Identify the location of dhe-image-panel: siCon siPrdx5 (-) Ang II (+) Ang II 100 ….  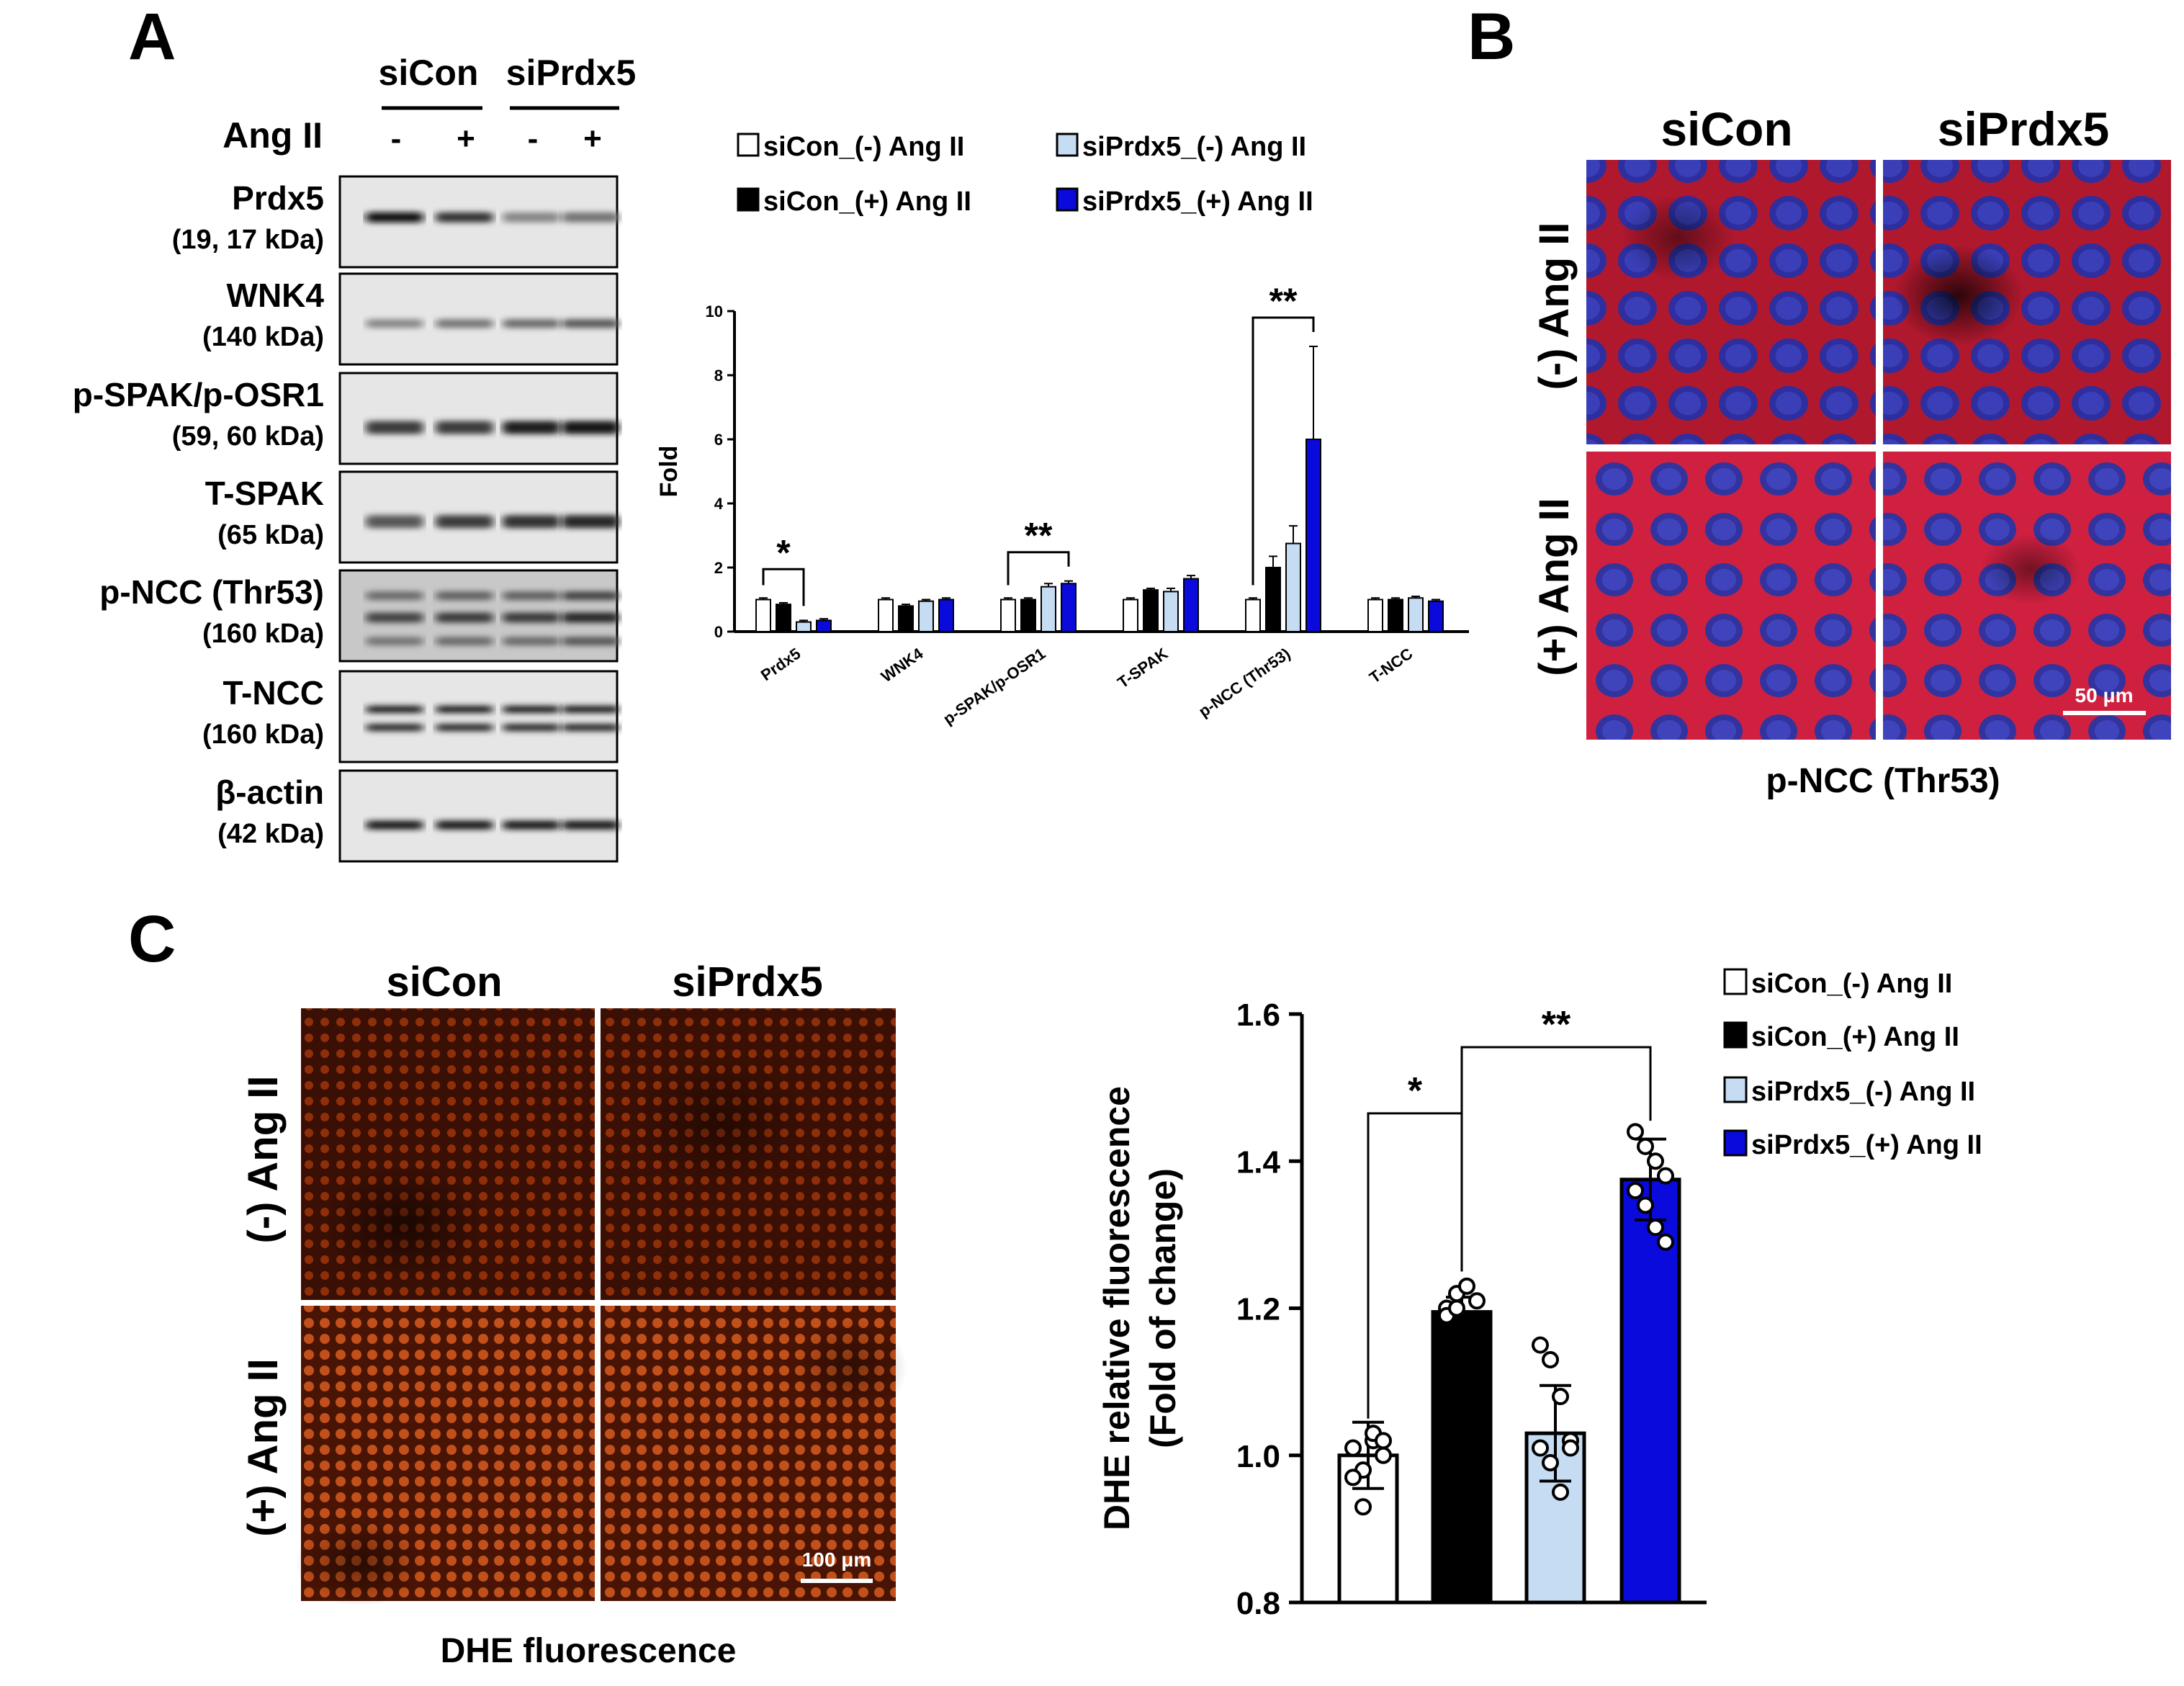
(573, 1314).